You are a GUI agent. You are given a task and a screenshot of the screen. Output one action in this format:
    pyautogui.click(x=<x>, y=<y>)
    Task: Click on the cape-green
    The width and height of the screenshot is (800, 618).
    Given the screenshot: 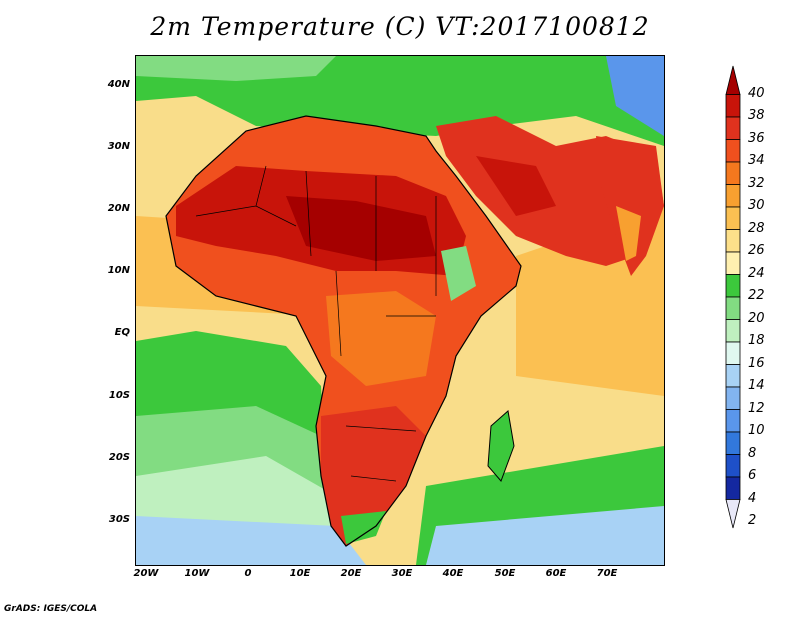 What is the action you would take?
    pyautogui.click(x=363, y=527)
    